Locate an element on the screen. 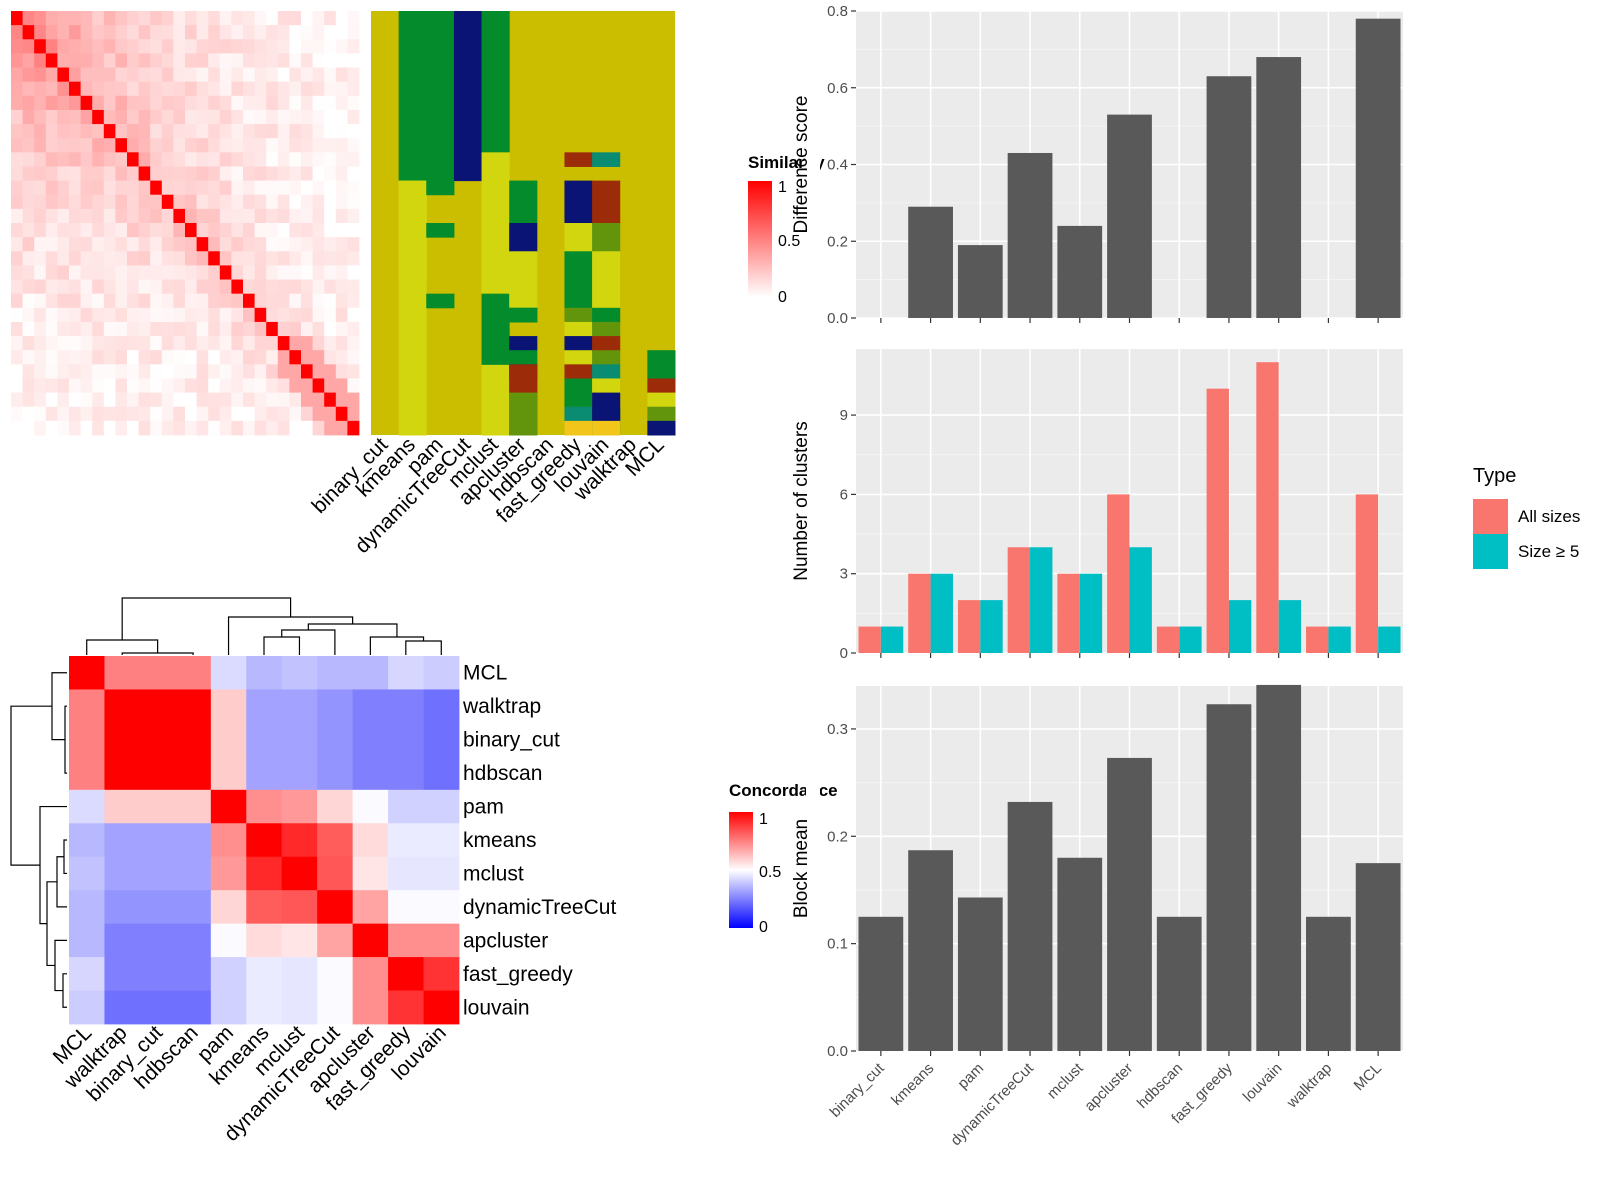 This screenshot has height=1200, width=1600. similarity-legend-title: Similarity is located at coordinates (786, 162).